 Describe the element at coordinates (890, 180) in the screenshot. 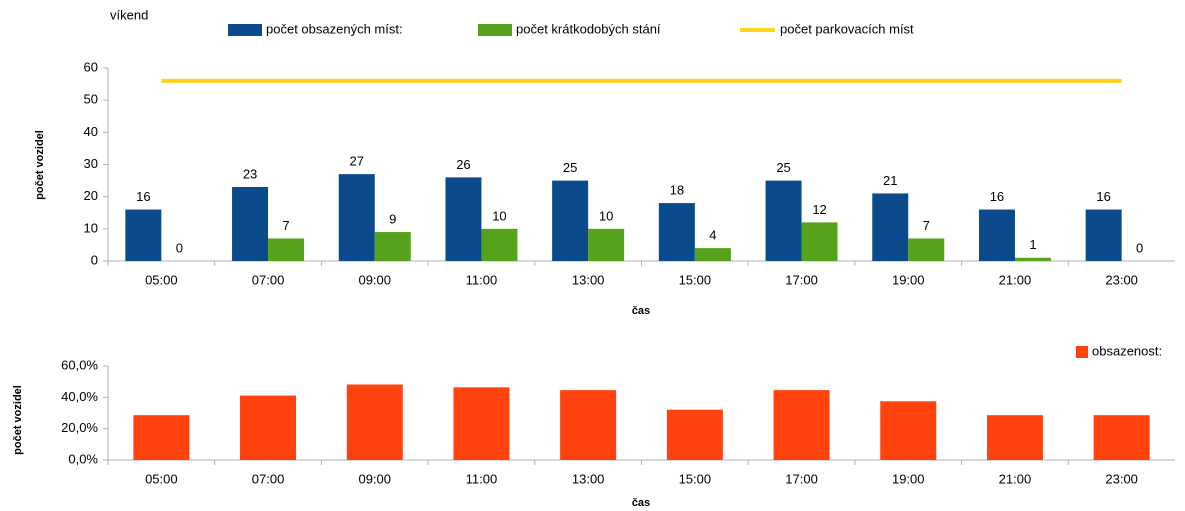

I see `data-label: 21` at that location.